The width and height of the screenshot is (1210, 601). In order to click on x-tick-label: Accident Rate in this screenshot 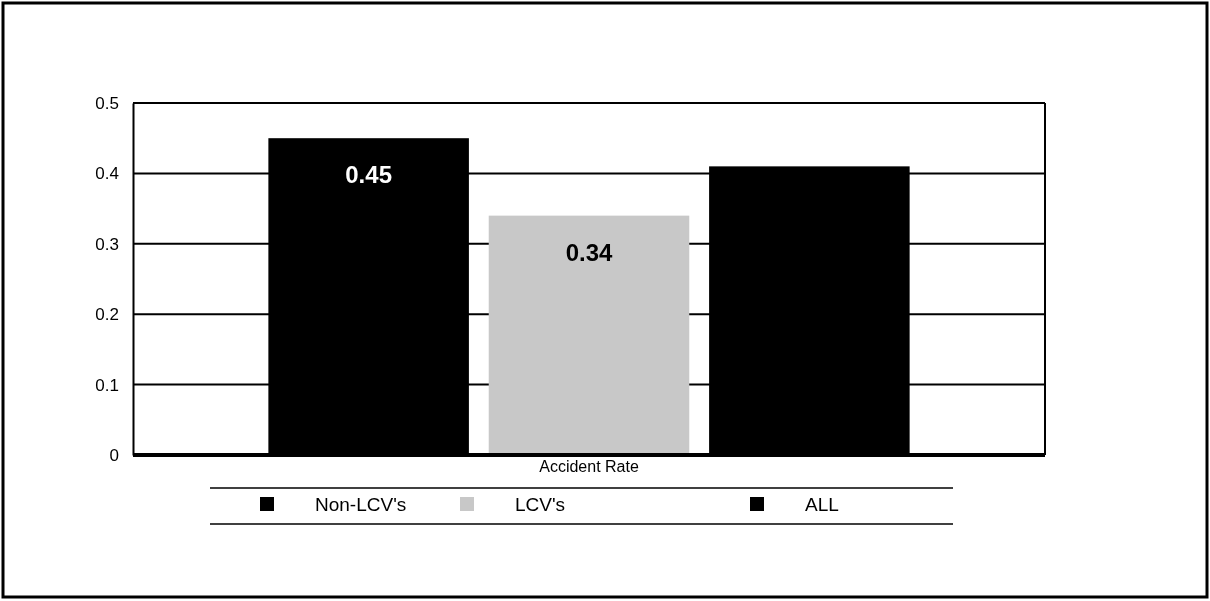, I will do `click(589, 467)`.